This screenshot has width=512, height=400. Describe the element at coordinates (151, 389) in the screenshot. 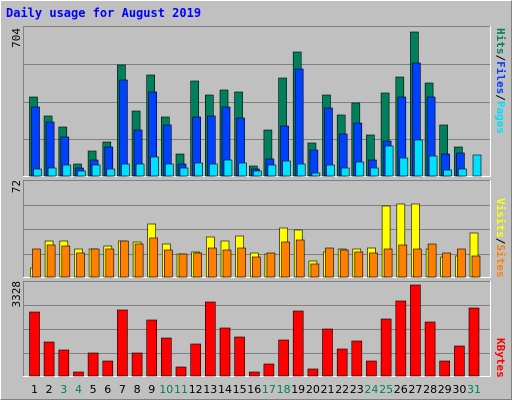

I see `day-tick-label: 9` at that location.